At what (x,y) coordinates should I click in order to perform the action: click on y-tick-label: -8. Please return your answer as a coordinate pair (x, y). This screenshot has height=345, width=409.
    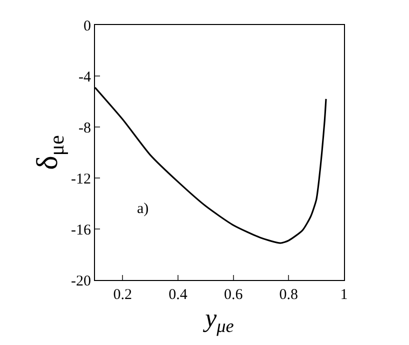
    Looking at the image, I should click on (84, 128).